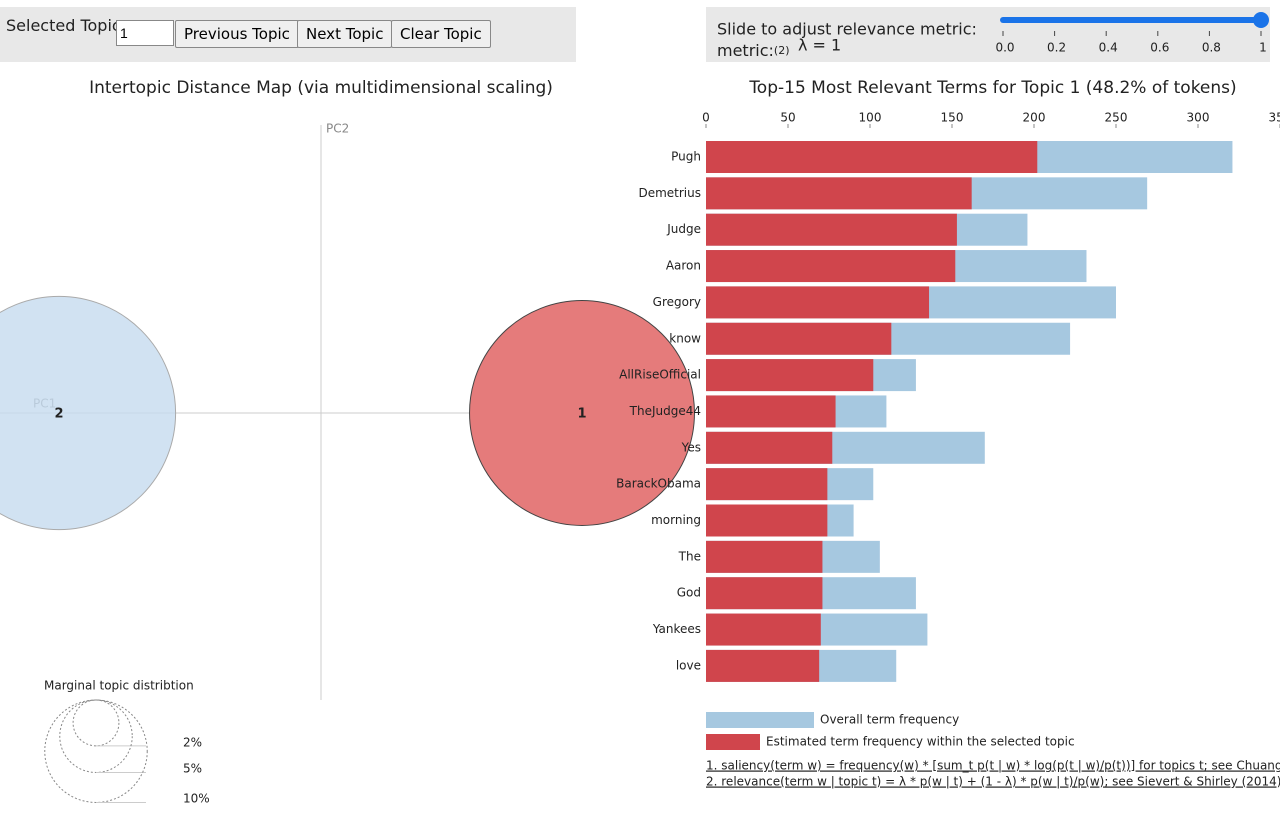 This screenshot has height=817, width=1280. What do you see at coordinates (753, 50) in the screenshot?
I see `slider-label-2: metric:(2)` at bounding box center [753, 50].